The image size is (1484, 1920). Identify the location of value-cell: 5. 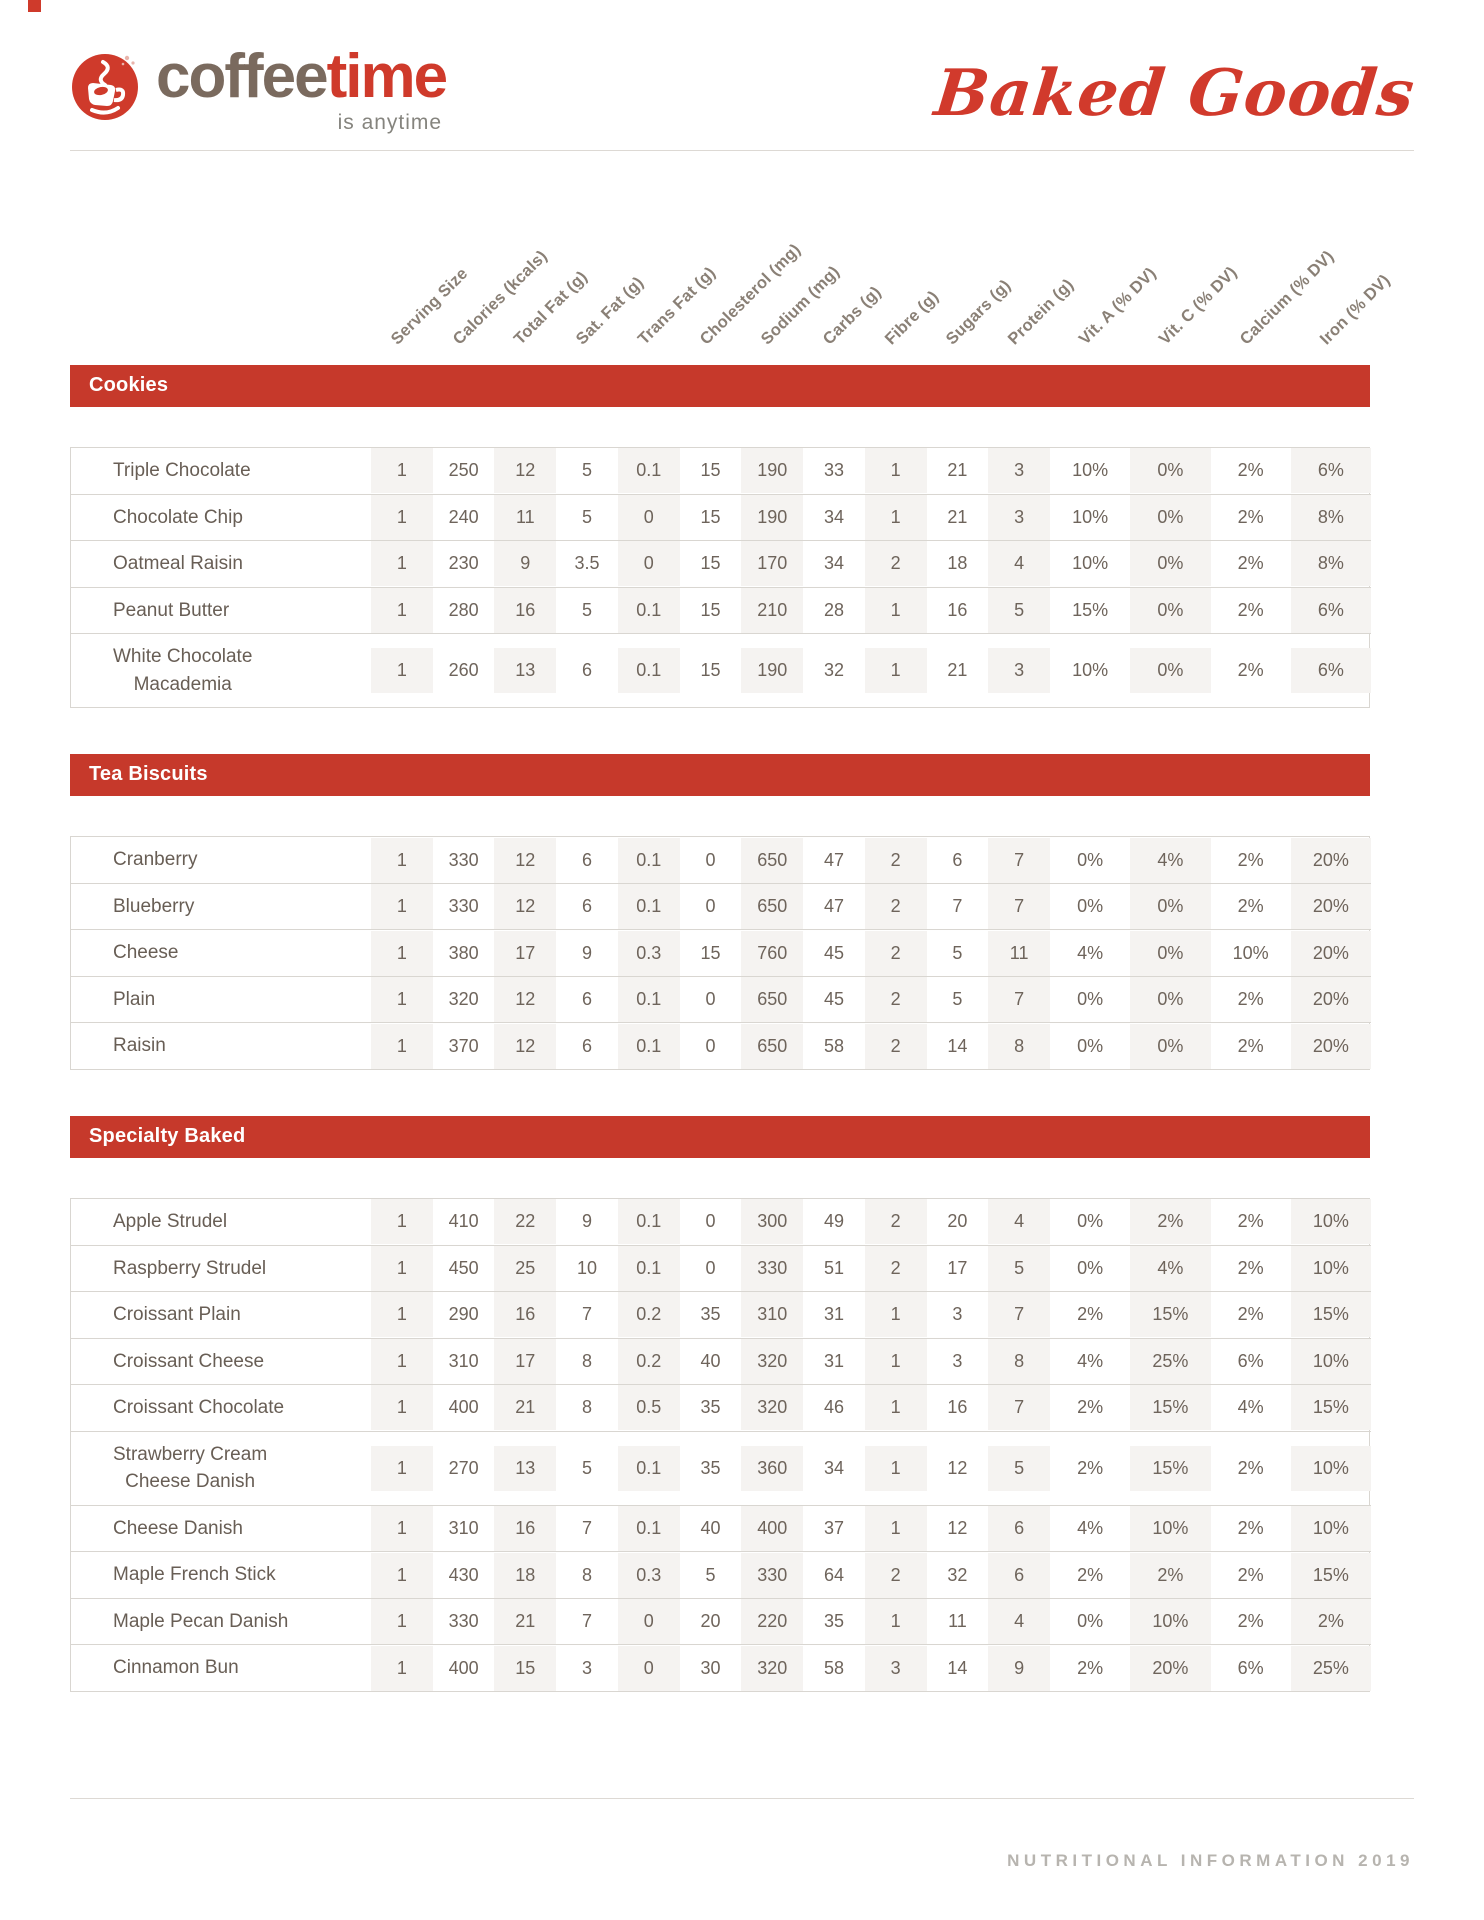
(957, 999).